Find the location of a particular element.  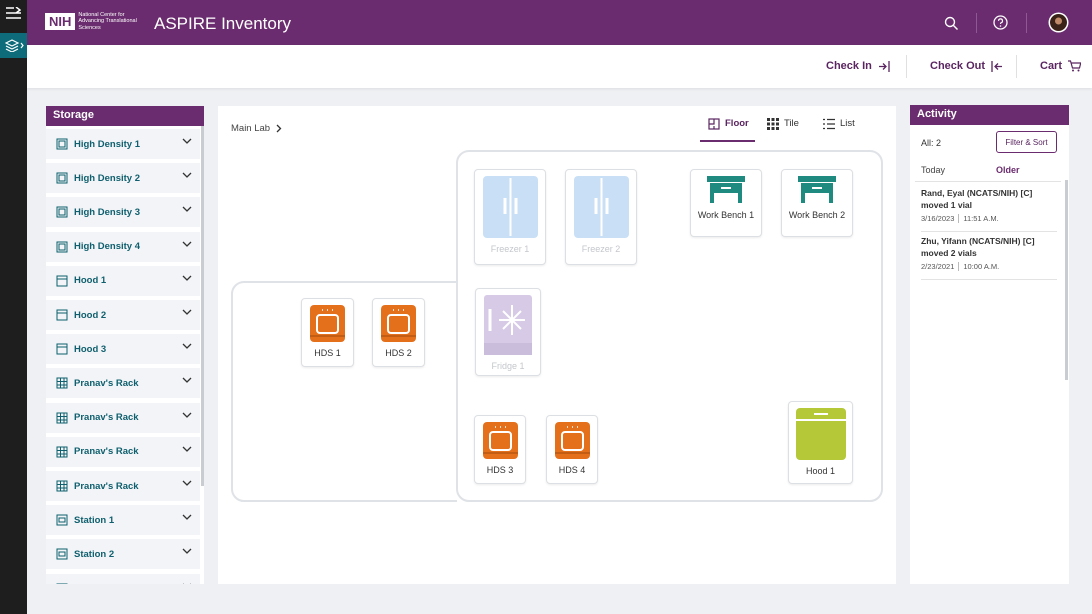

storage-item-label: High Density 4 is located at coordinates (107, 247).